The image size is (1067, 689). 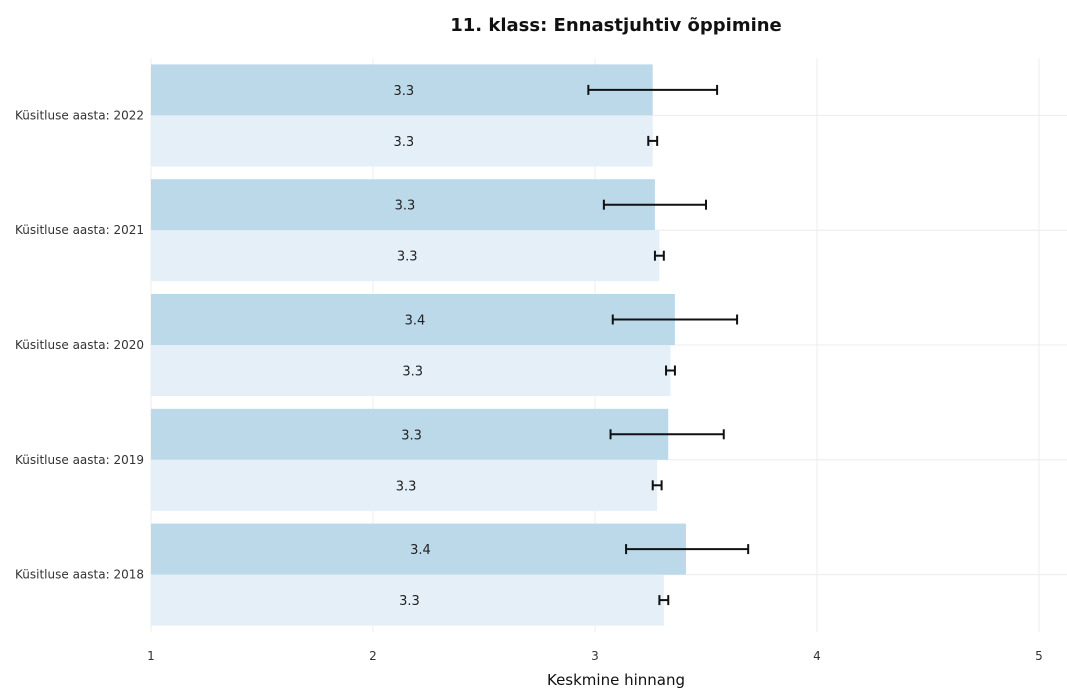 What do you see at coordinates (151, 656) in the screenshot?
I see `x-tick-label: 1` at bounding box center [151, 656].